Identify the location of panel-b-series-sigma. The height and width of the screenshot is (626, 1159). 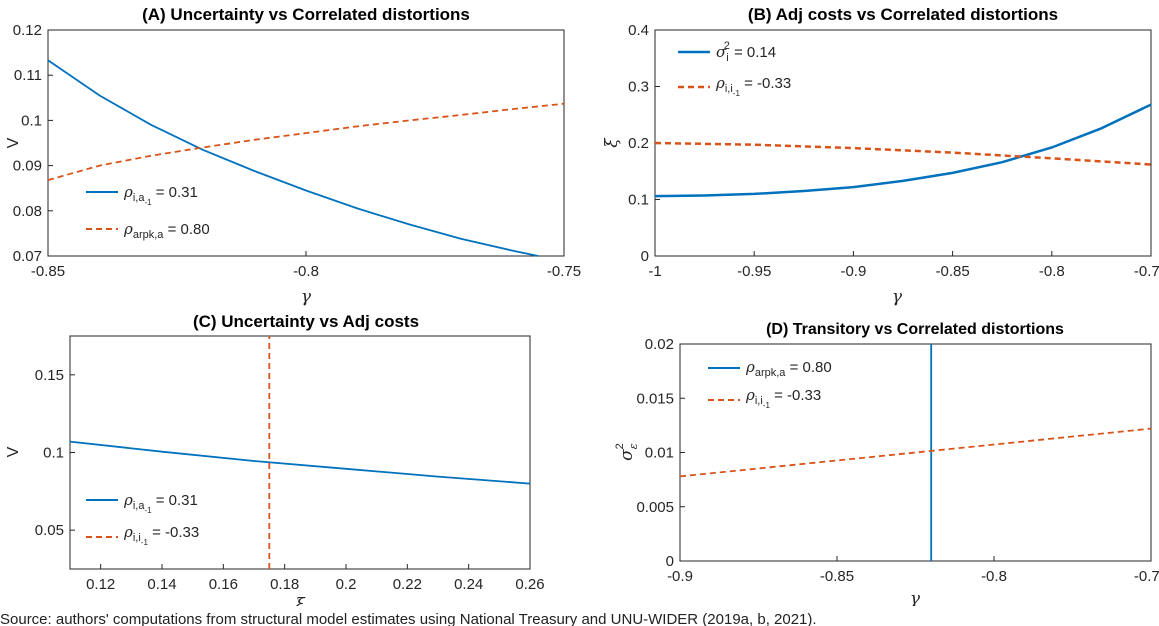
(903, 150).